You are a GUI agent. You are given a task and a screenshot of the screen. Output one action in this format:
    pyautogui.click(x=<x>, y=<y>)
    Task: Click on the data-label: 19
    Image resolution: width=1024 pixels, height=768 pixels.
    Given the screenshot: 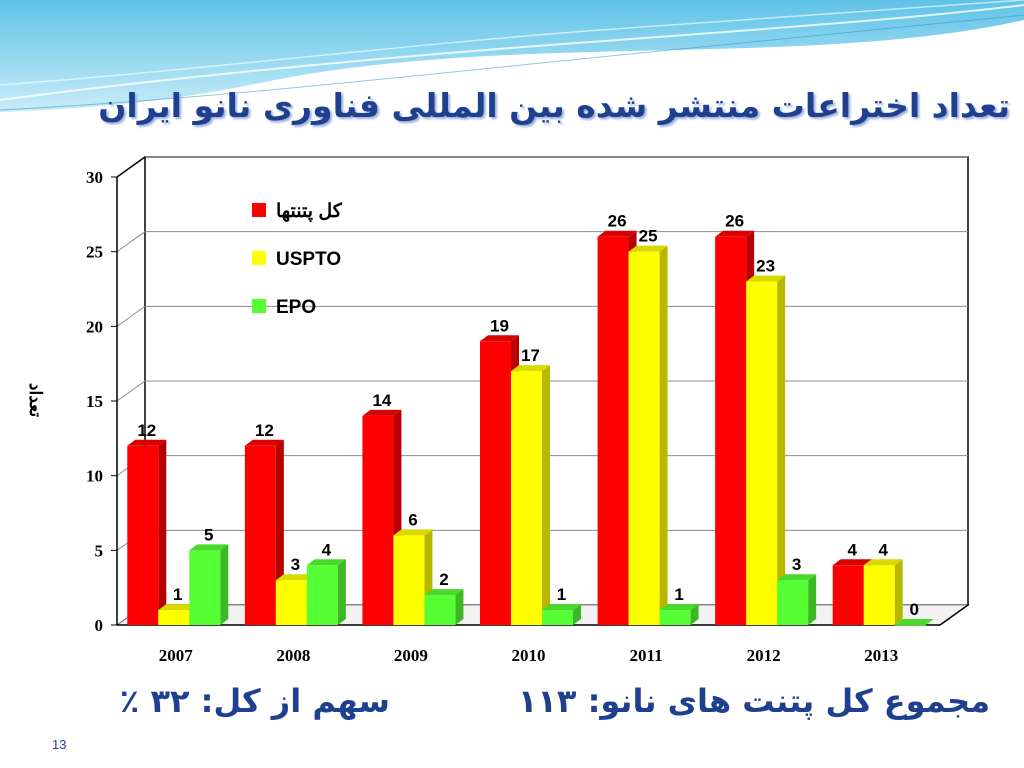 What is the action you would take?
    pyautogui.click(x=499, y=325)
    